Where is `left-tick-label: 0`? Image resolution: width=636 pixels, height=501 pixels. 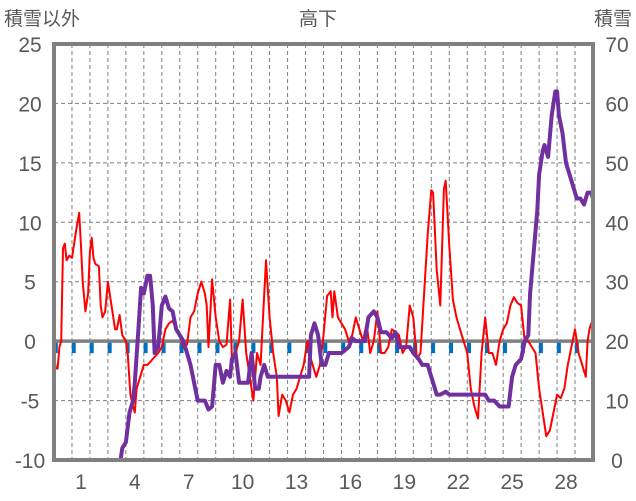 left-tick-label: 0 is located at coordinates (30, 342).